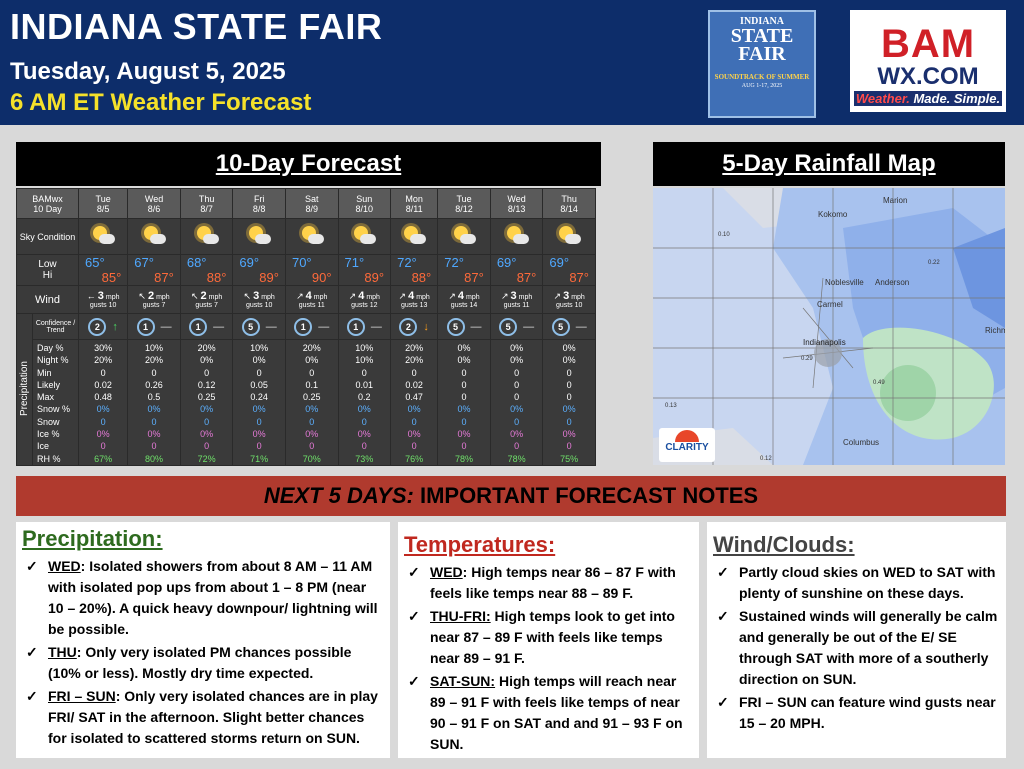 Image resolution: width=1024 pixels, height=769 pixels. I want to click on precip-cell: 0% 0% 0 0 0 0% 0 0% 0 78%, so click(464, 402).